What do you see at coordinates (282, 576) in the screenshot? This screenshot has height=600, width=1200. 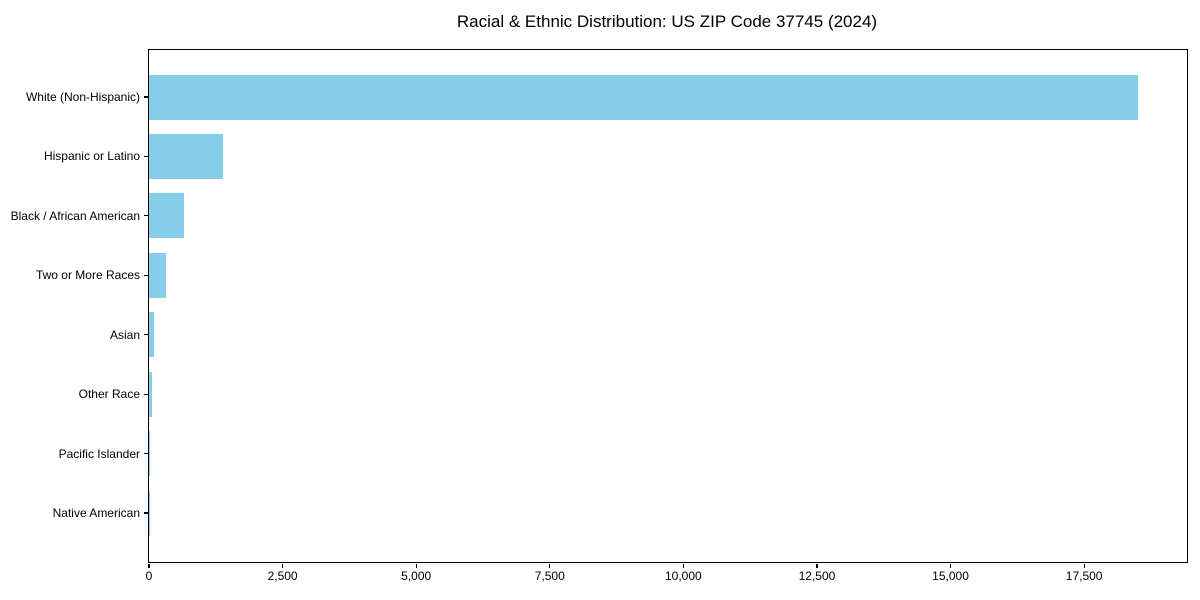 I see `x-tick-label: 2,500` at bounding box center [282, 576].